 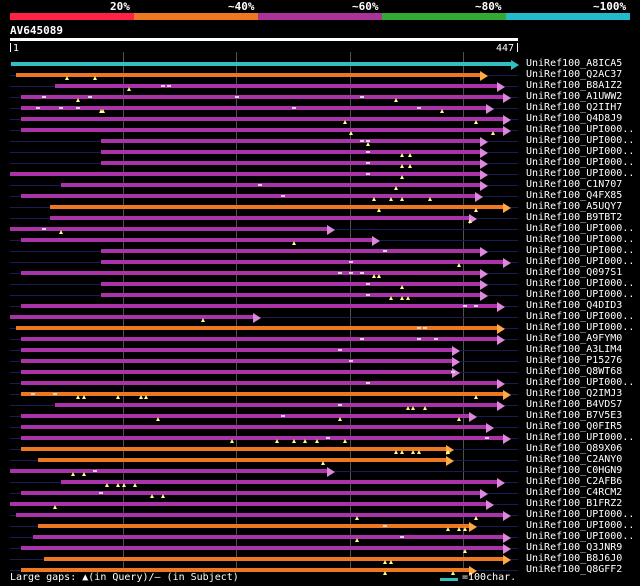 I want to click on hit-name-link: UniRef100_C1N707, so click(x=574, y=184).